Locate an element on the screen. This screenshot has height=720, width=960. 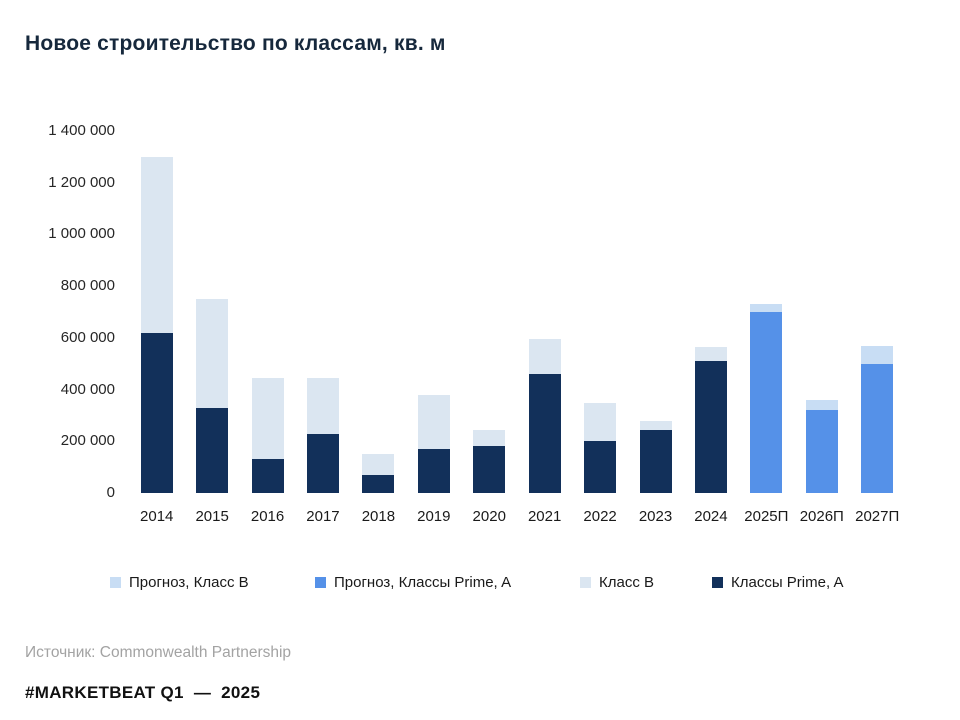
x-axis-label: 2027П is located at coordinates (877, 516).